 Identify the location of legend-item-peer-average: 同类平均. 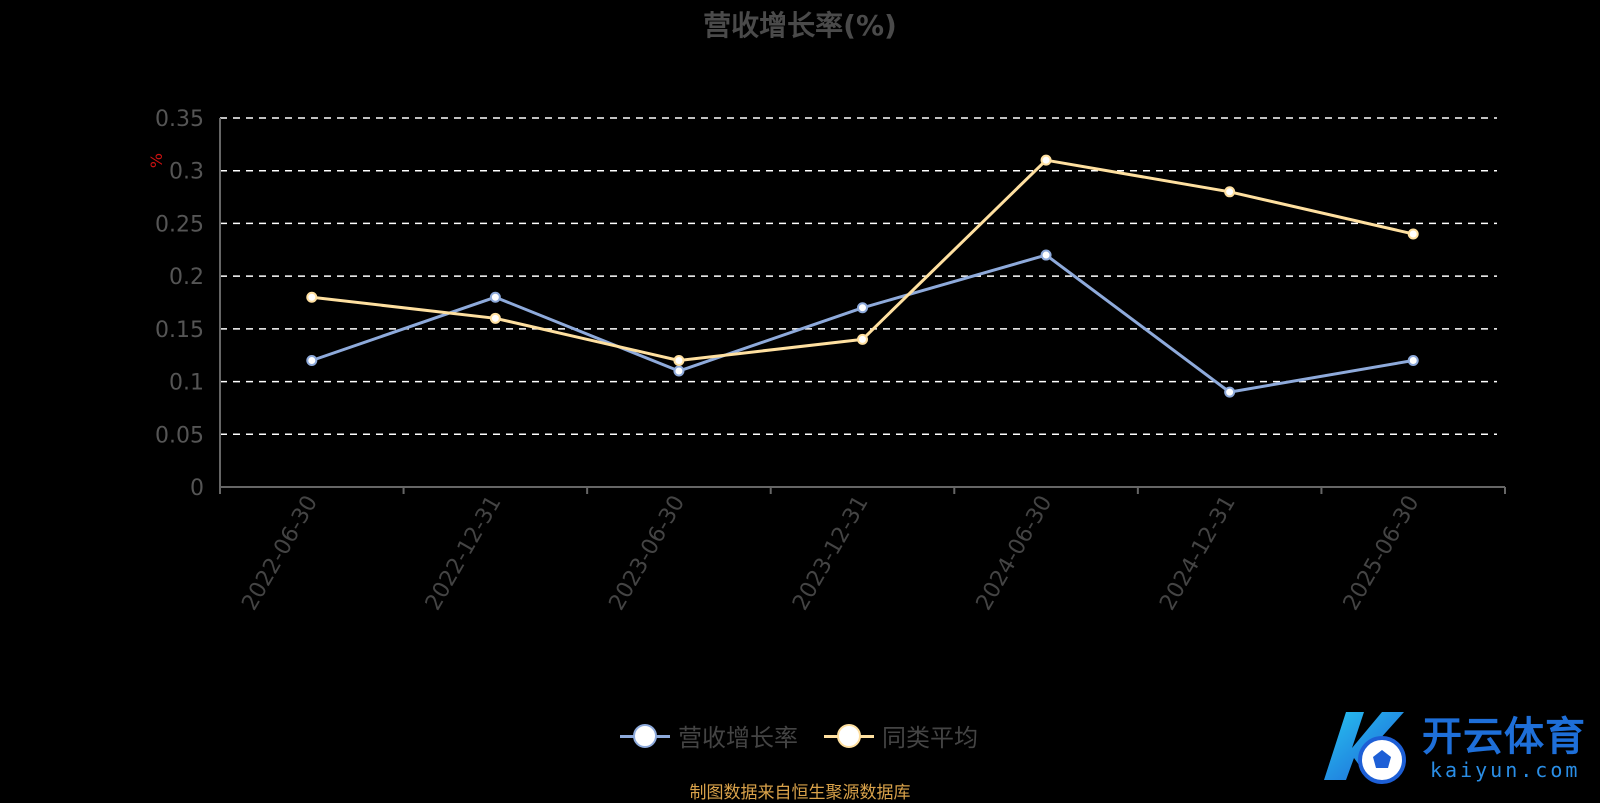
(901, 735).